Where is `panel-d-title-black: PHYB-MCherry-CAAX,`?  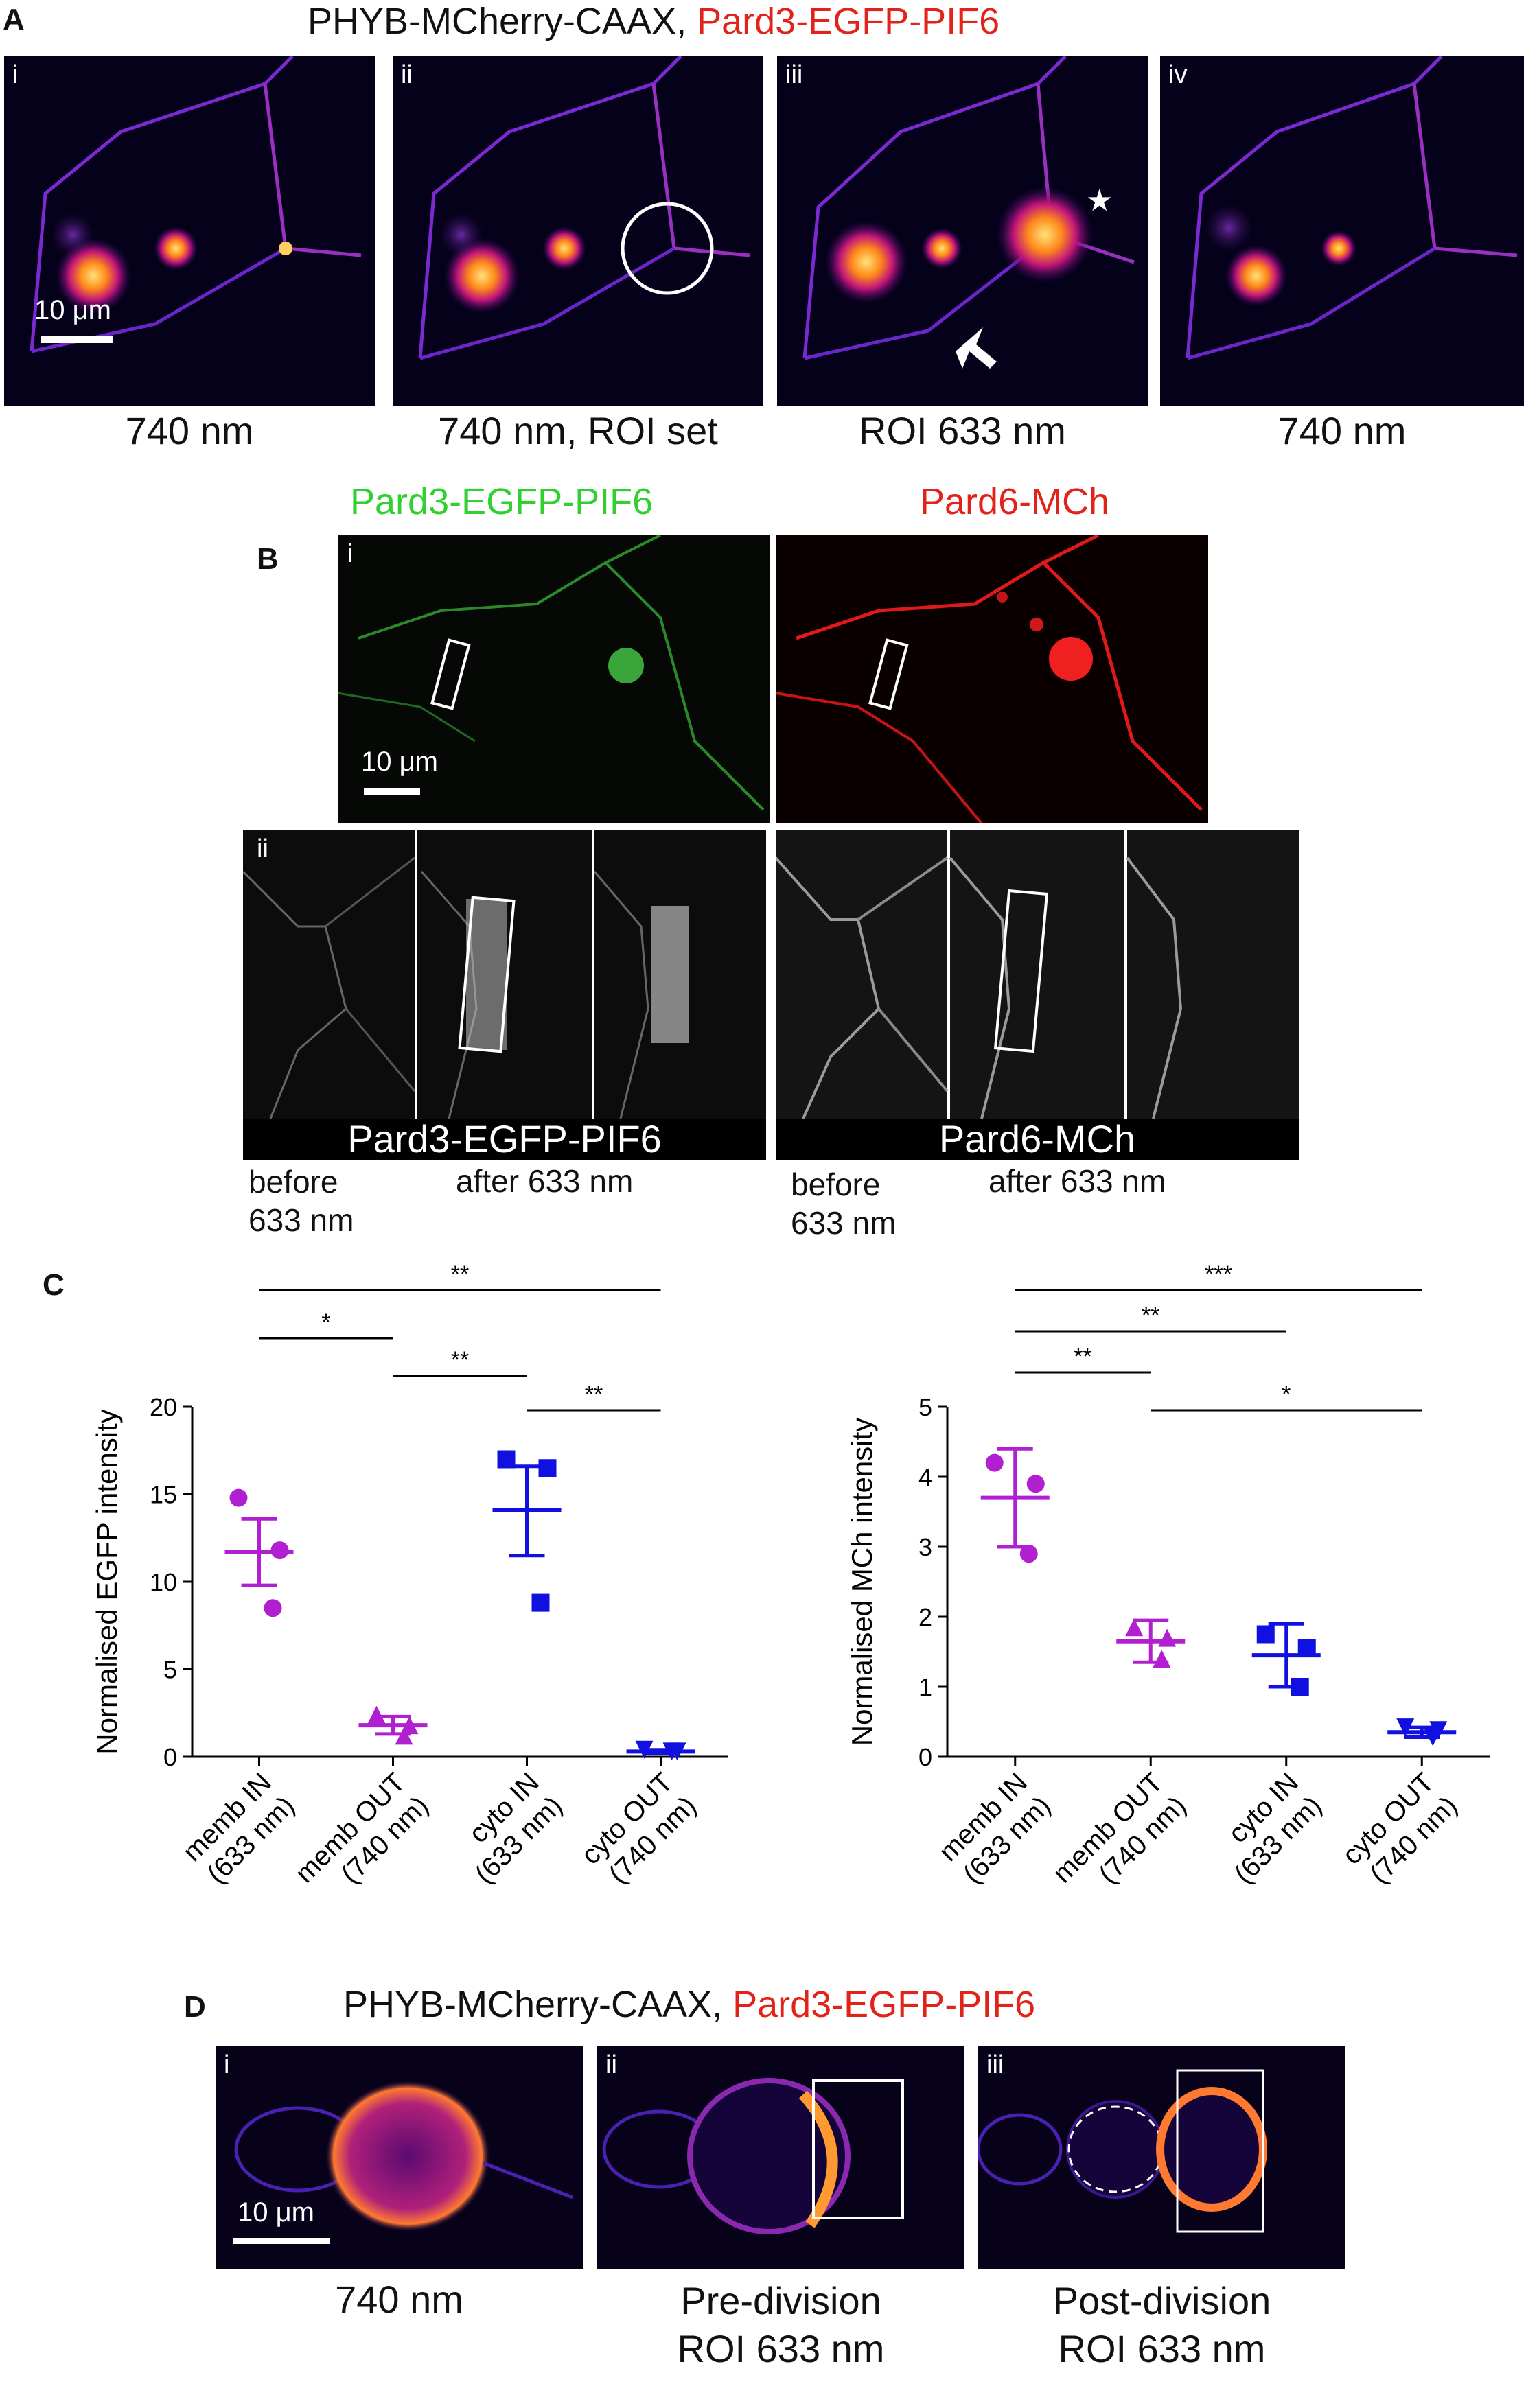 panel-d-title-black: PHYB-MCherry-CAAX, is located at coordinates (533, 2005).